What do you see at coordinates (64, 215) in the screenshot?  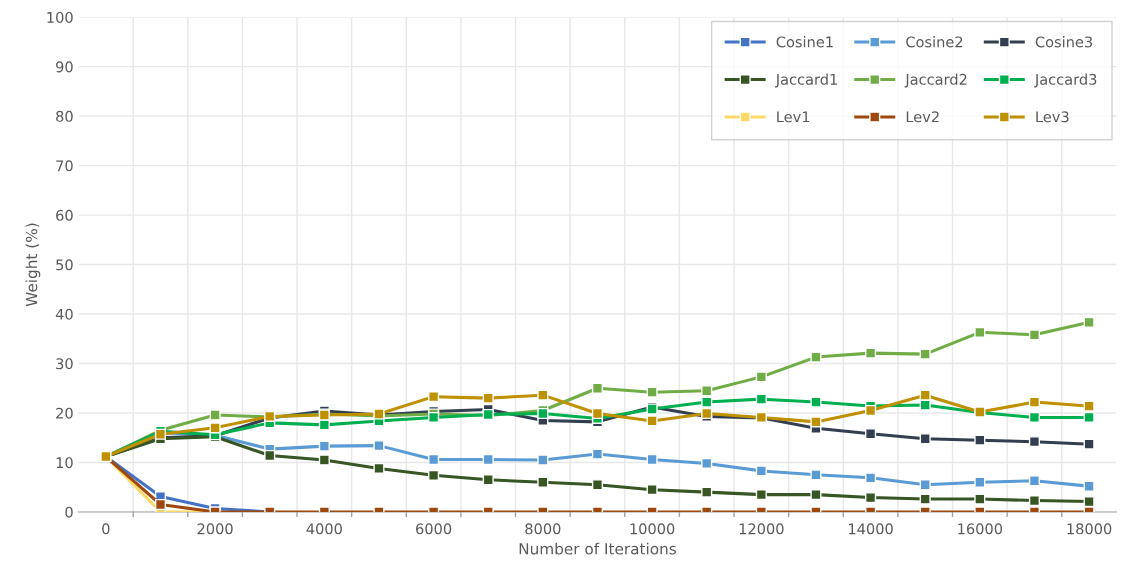 I see `y-tick-label: 60` at bounding box center [64, 215].